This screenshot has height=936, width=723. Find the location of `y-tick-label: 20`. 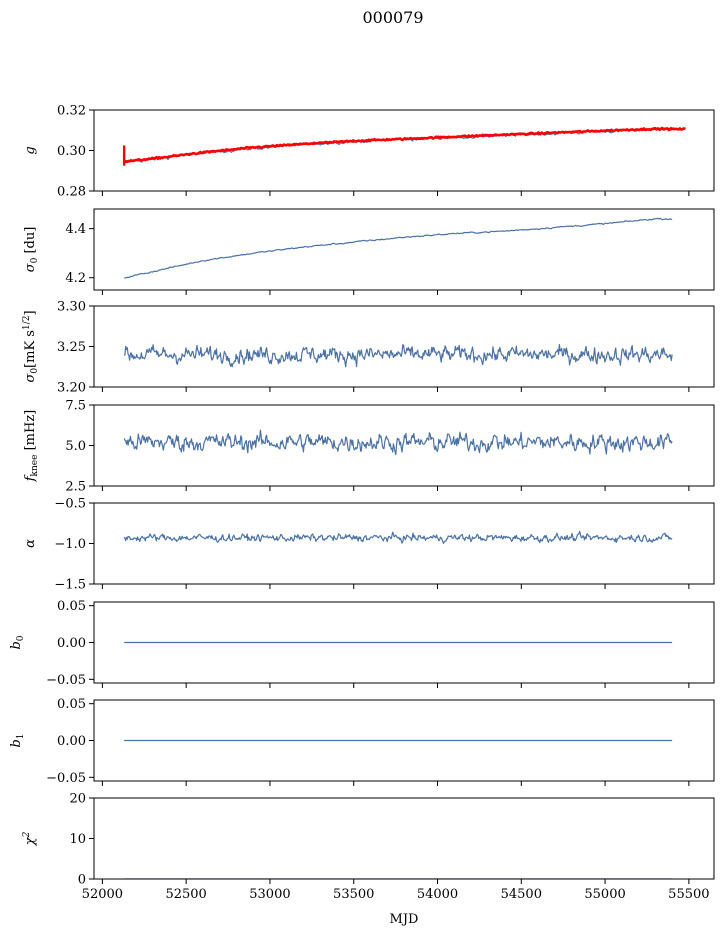

y-tick-label: 20 is located at coordinates (77, 799).